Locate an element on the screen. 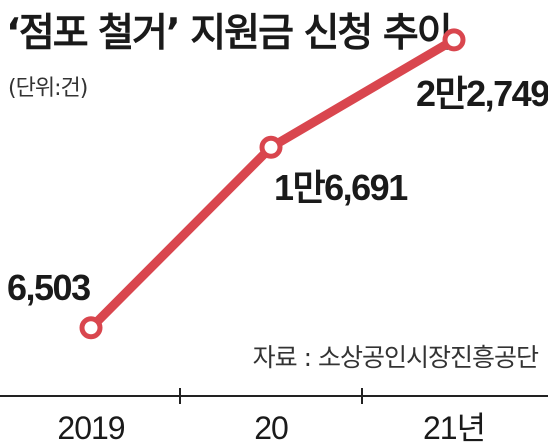 The height and width of the screenshot is (443, 548). x-tick-label: 20 is located at coordinates (271, 426).